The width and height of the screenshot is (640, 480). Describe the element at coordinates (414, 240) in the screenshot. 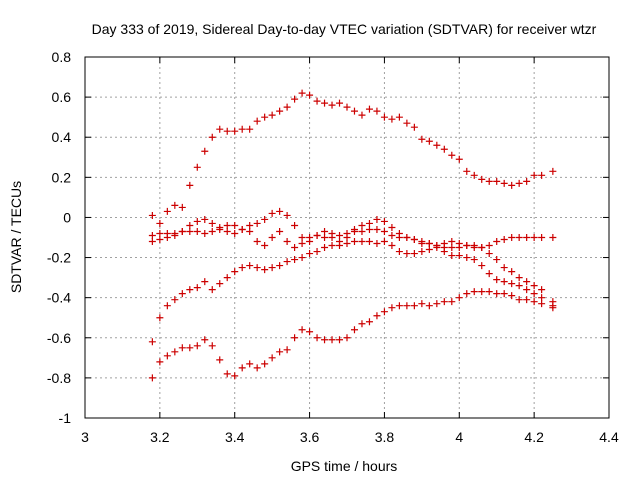

I see `data-point: 3.88, -0.11` at that location.